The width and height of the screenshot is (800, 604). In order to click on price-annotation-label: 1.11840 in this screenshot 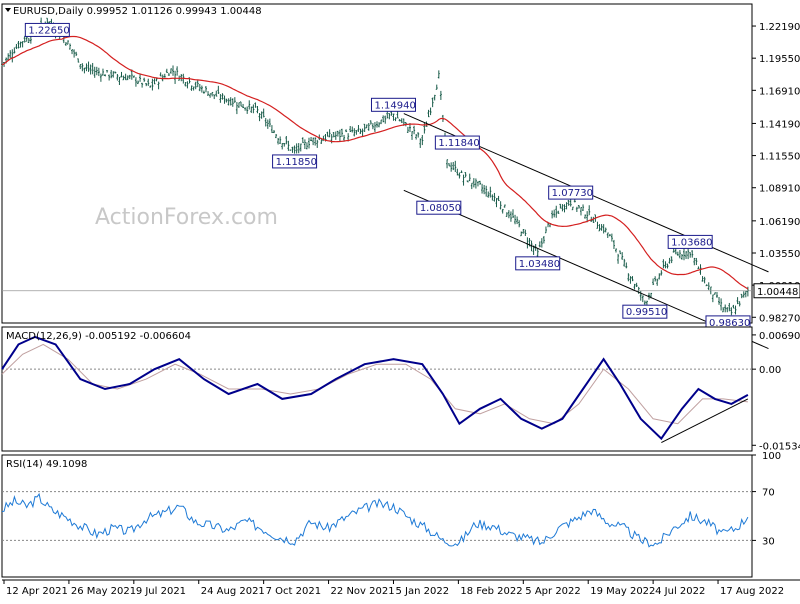, I will do `click(458, 143)`.